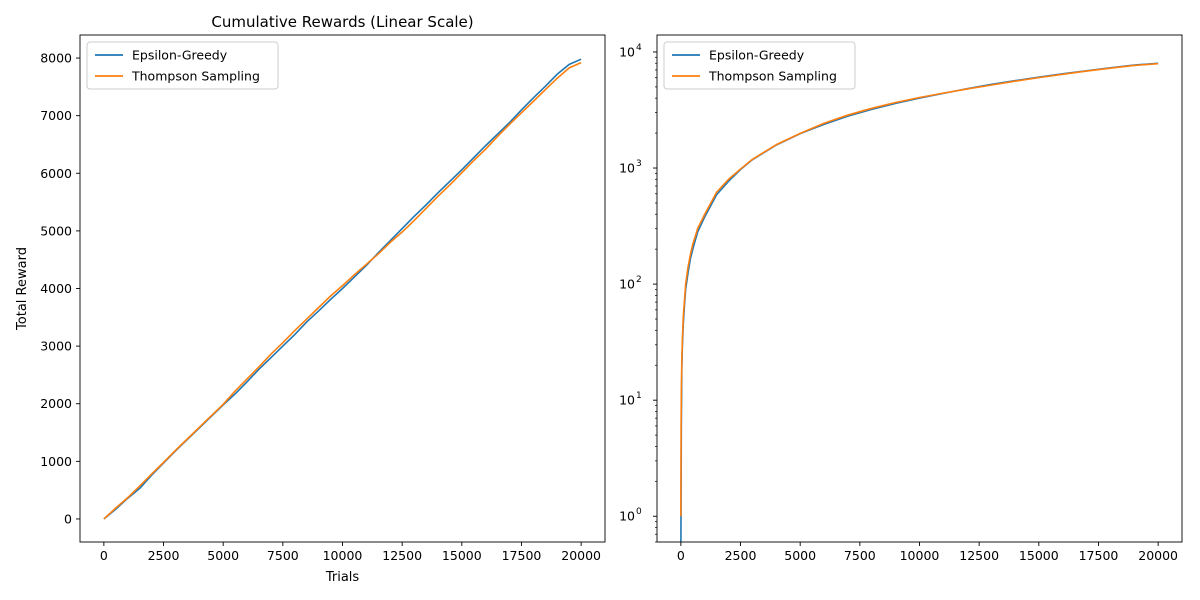  Describe the element at coordinates (56, 58) in the screenshot. I see `y-tick-label: 8000` at that location.